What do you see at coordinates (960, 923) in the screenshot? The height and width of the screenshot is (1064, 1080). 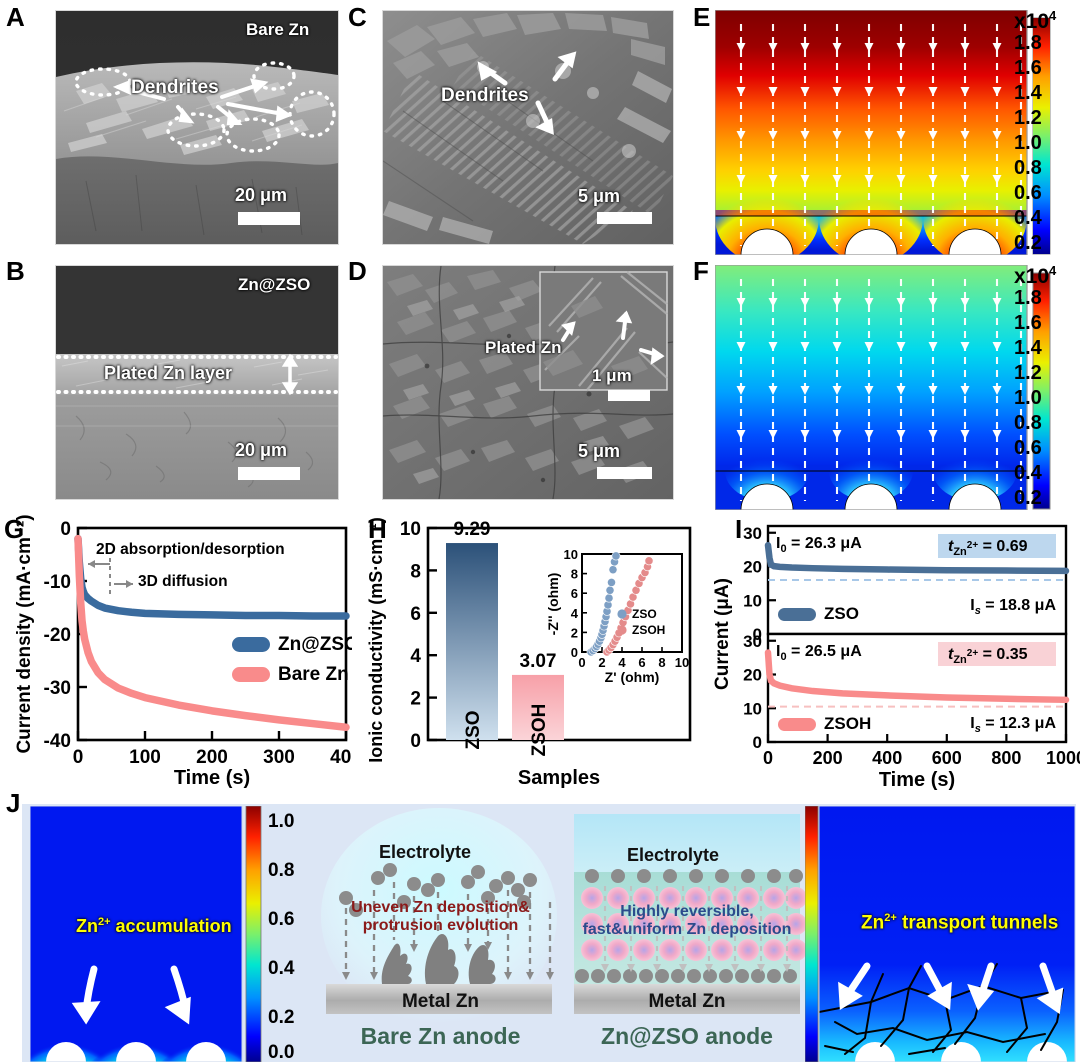 I see `panel-j-right-annotation: Zn2+ transport tunnels` at bounding box center [960, 923].